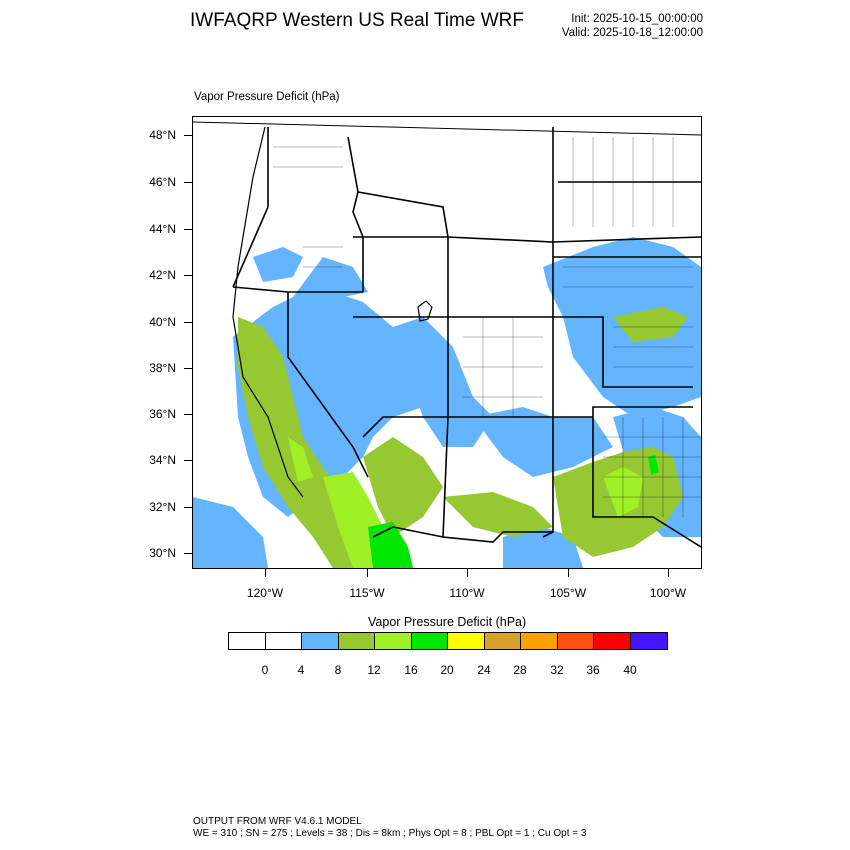 The height and width of the screenshot is (850, 850). I want to click on lat-label-38: 38°N, so click(162, 368).